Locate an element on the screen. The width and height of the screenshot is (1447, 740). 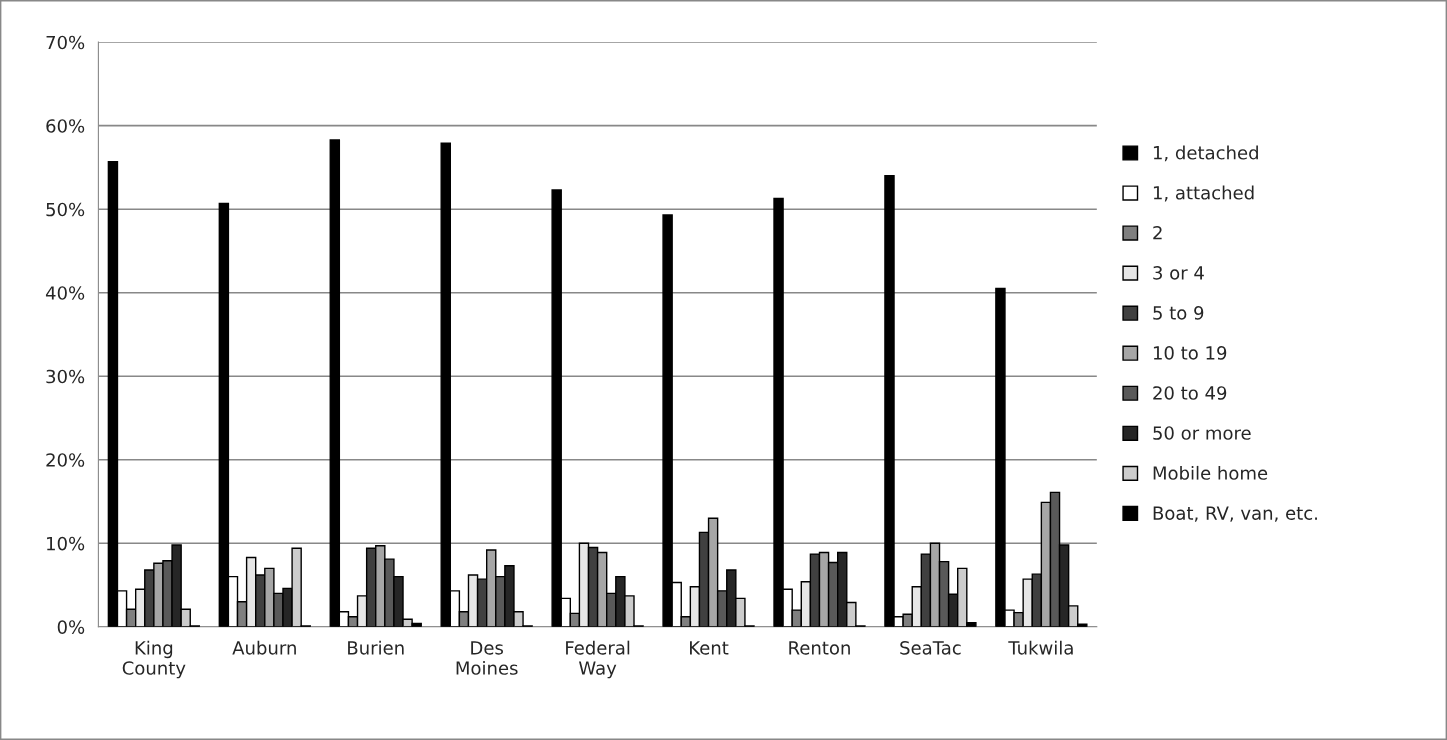
y-tick-label: 30% is located at coordinates (65, 376).